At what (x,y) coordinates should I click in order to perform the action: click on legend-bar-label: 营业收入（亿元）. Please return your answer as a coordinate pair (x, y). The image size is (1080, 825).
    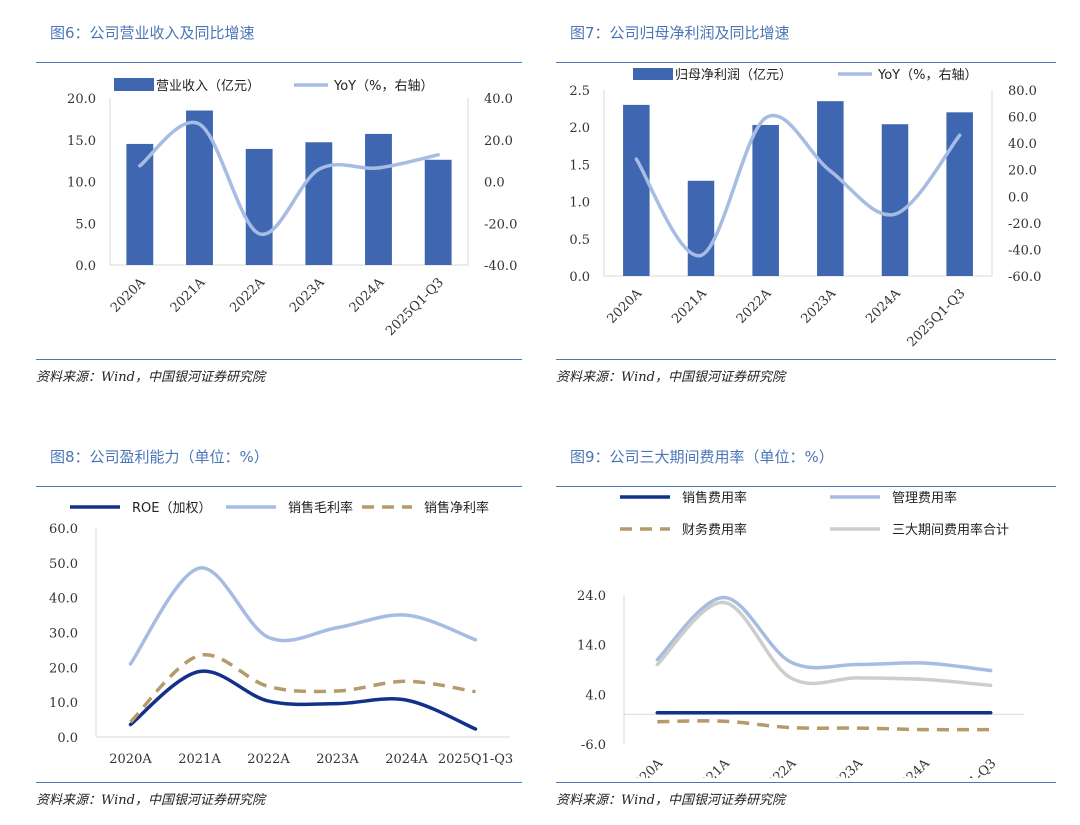
    Looking at the image, I should click on (208, 86).